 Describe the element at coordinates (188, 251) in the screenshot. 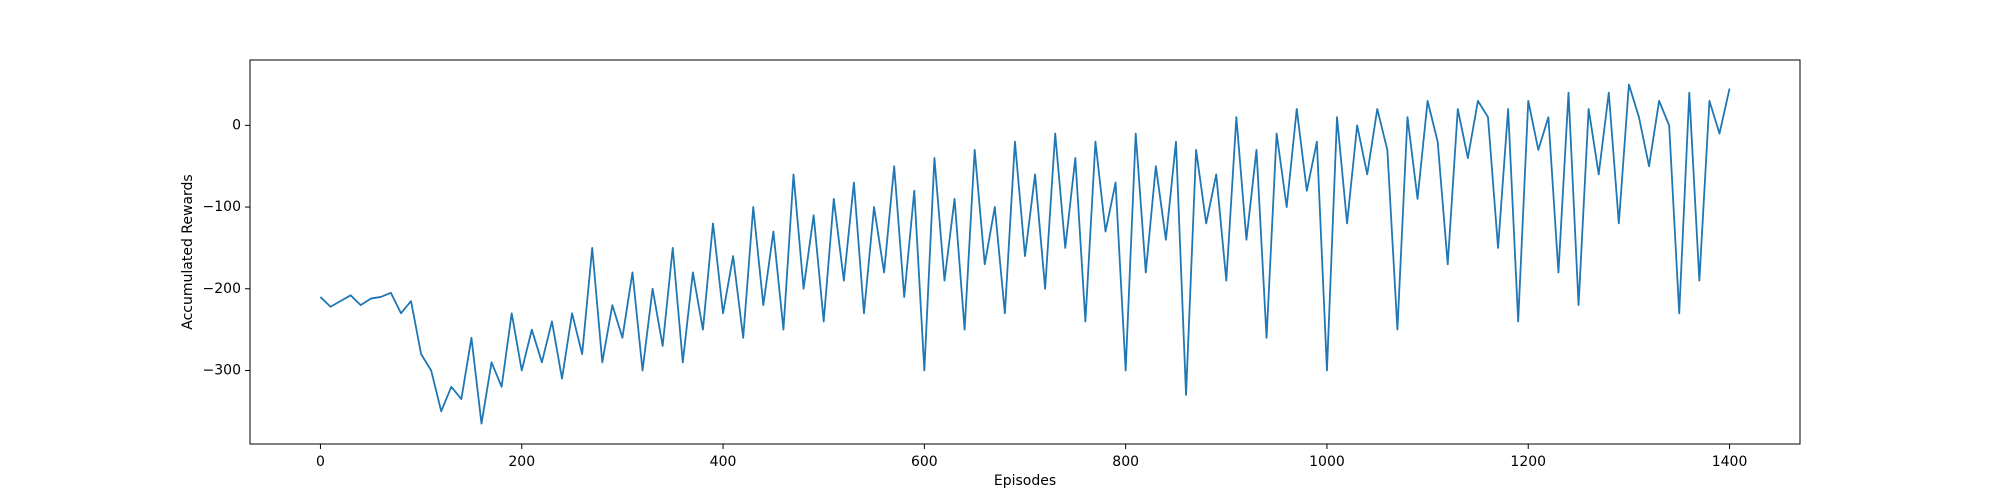

I see `y-axis-label: Accumulated Rewards` at that location.